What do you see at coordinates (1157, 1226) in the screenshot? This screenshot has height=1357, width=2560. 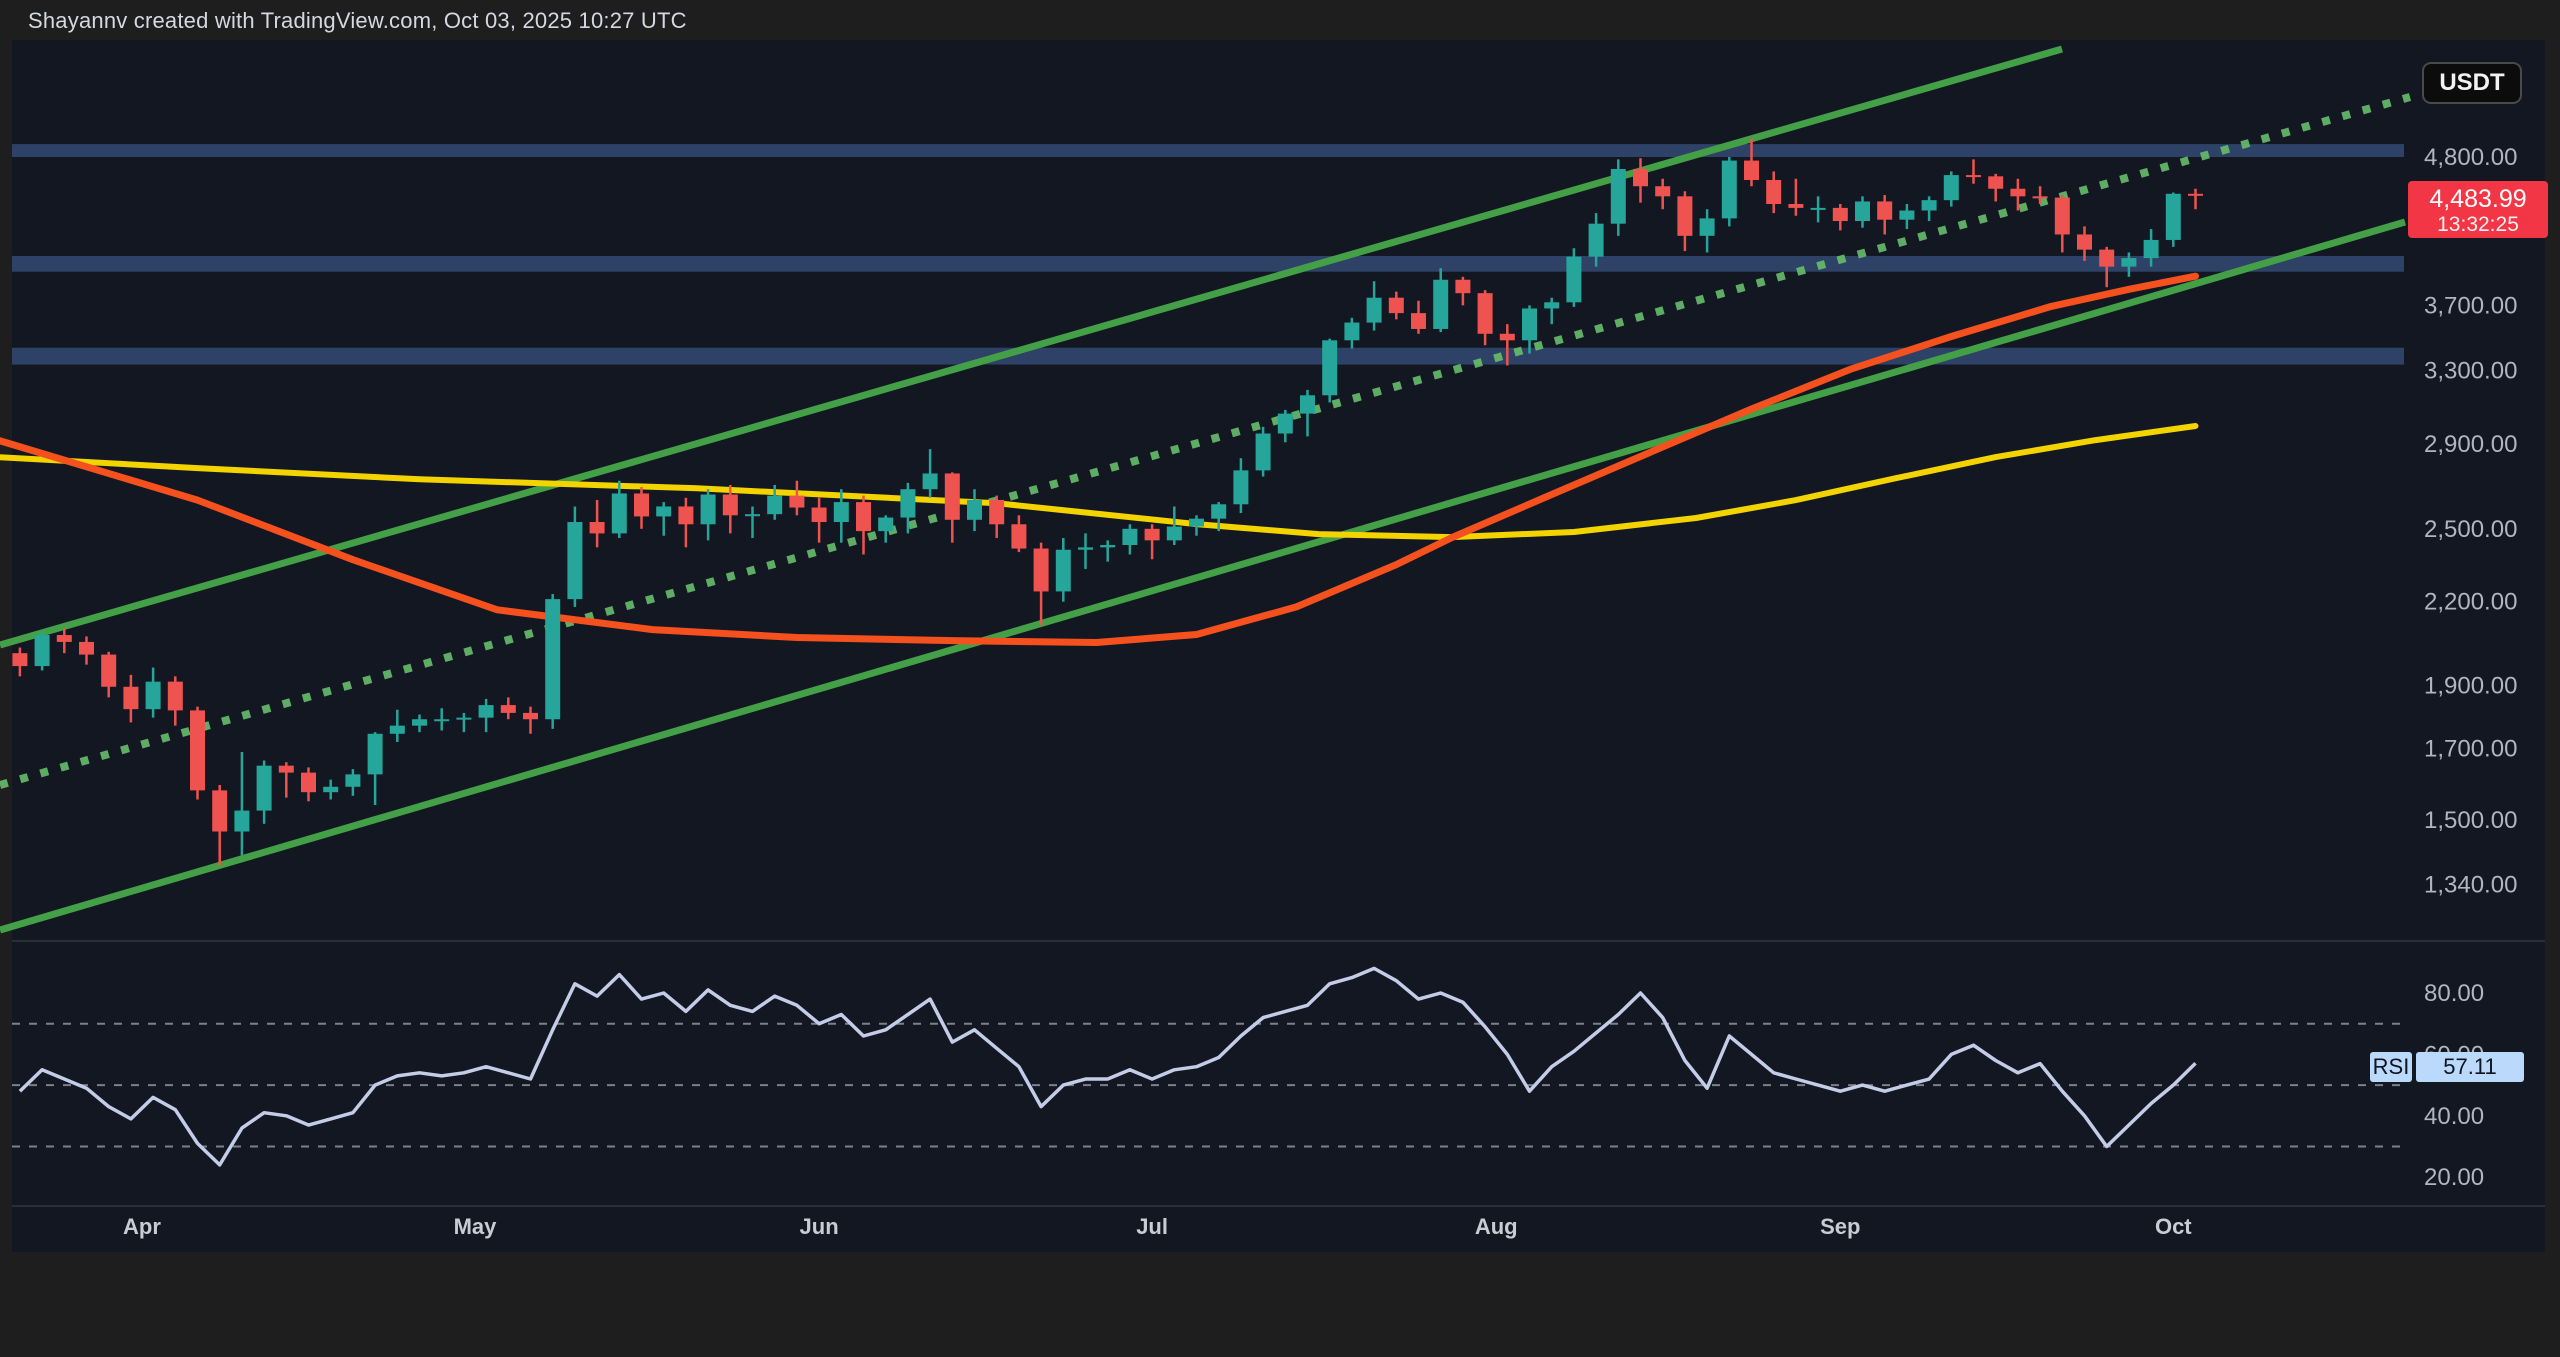 I see `time-axis: Apr May Jun Jul Aug Sep Oct` at bounding box center [1157, 1226].